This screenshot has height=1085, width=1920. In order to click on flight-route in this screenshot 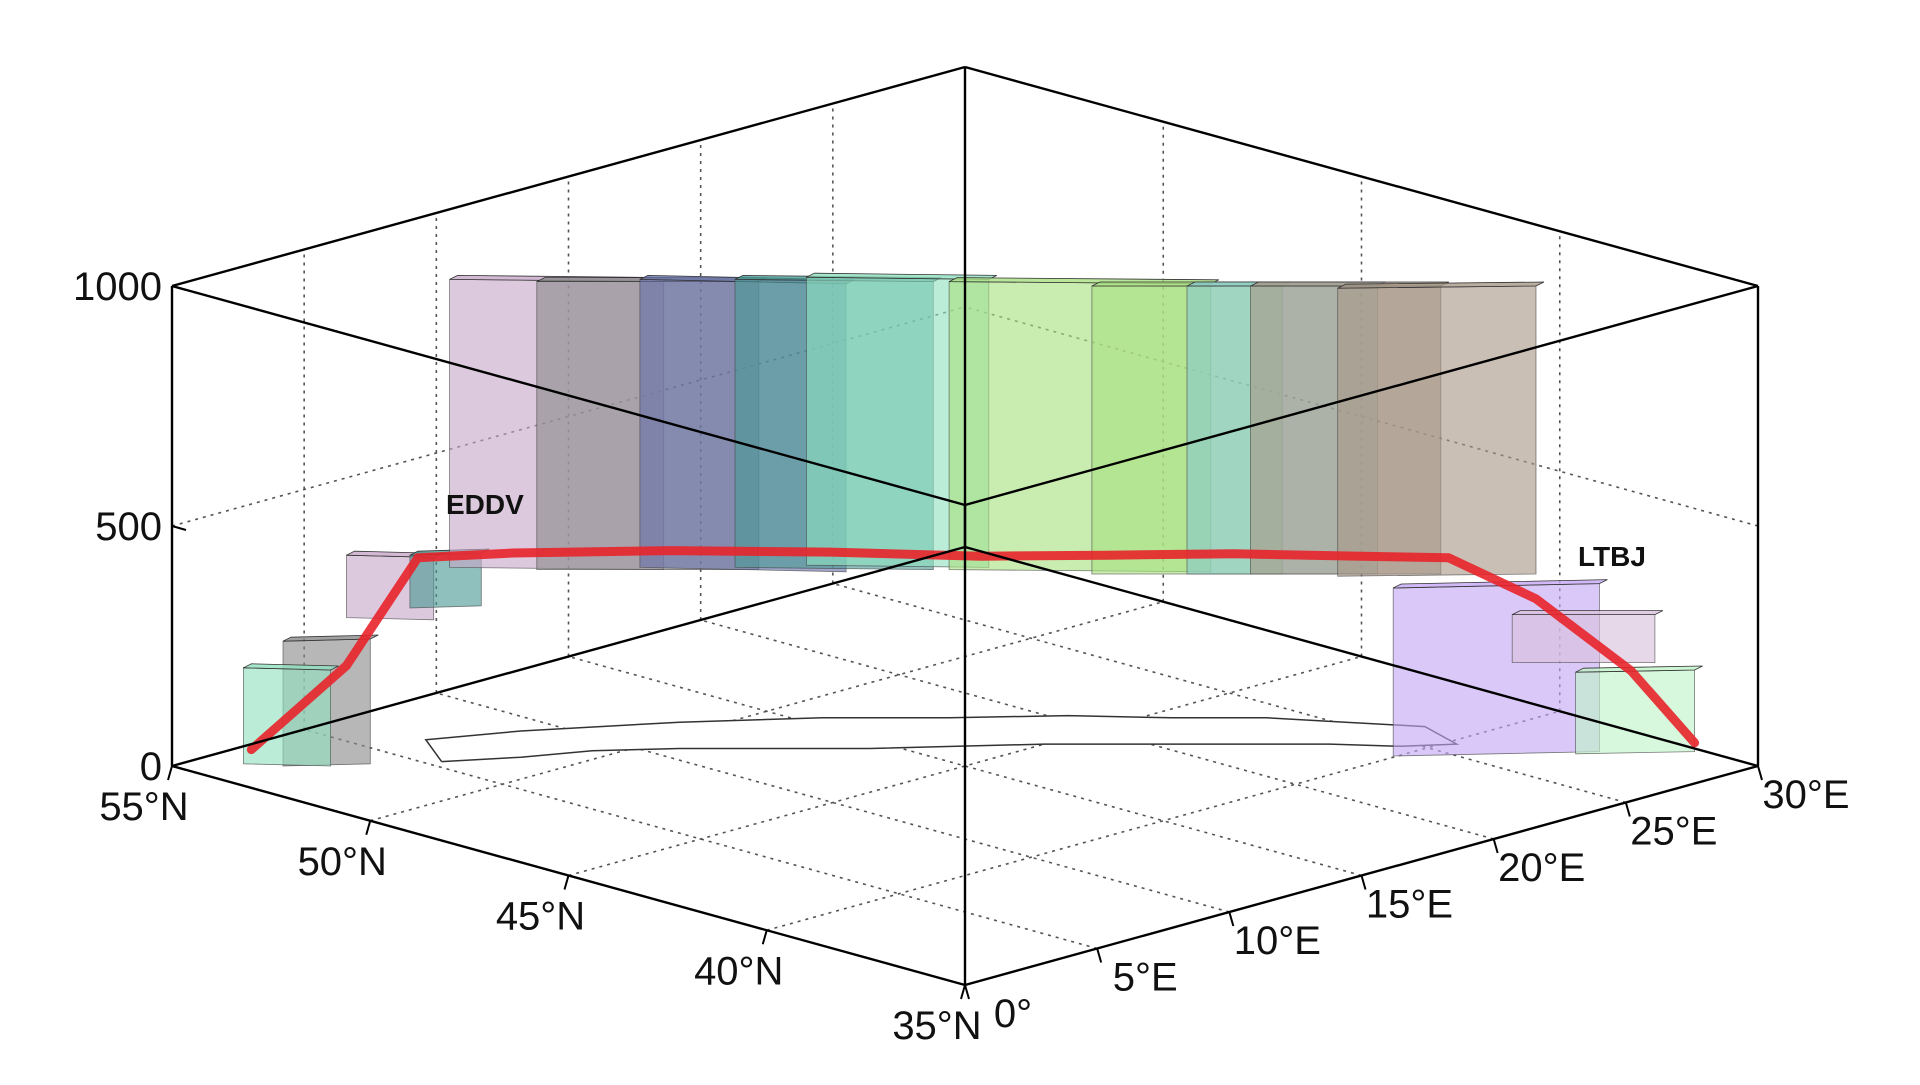, I will do `click(973, 650)`.